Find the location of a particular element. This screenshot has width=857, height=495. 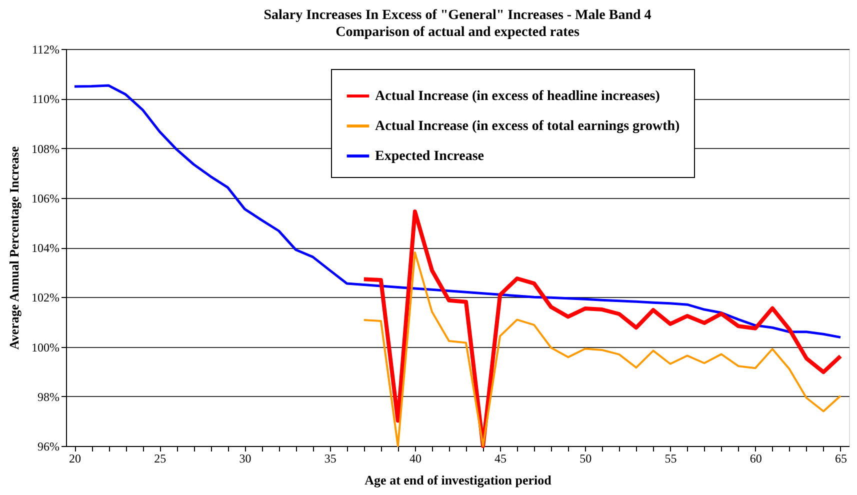

x-tick-label: 30 is located at coordinates (245, 459).